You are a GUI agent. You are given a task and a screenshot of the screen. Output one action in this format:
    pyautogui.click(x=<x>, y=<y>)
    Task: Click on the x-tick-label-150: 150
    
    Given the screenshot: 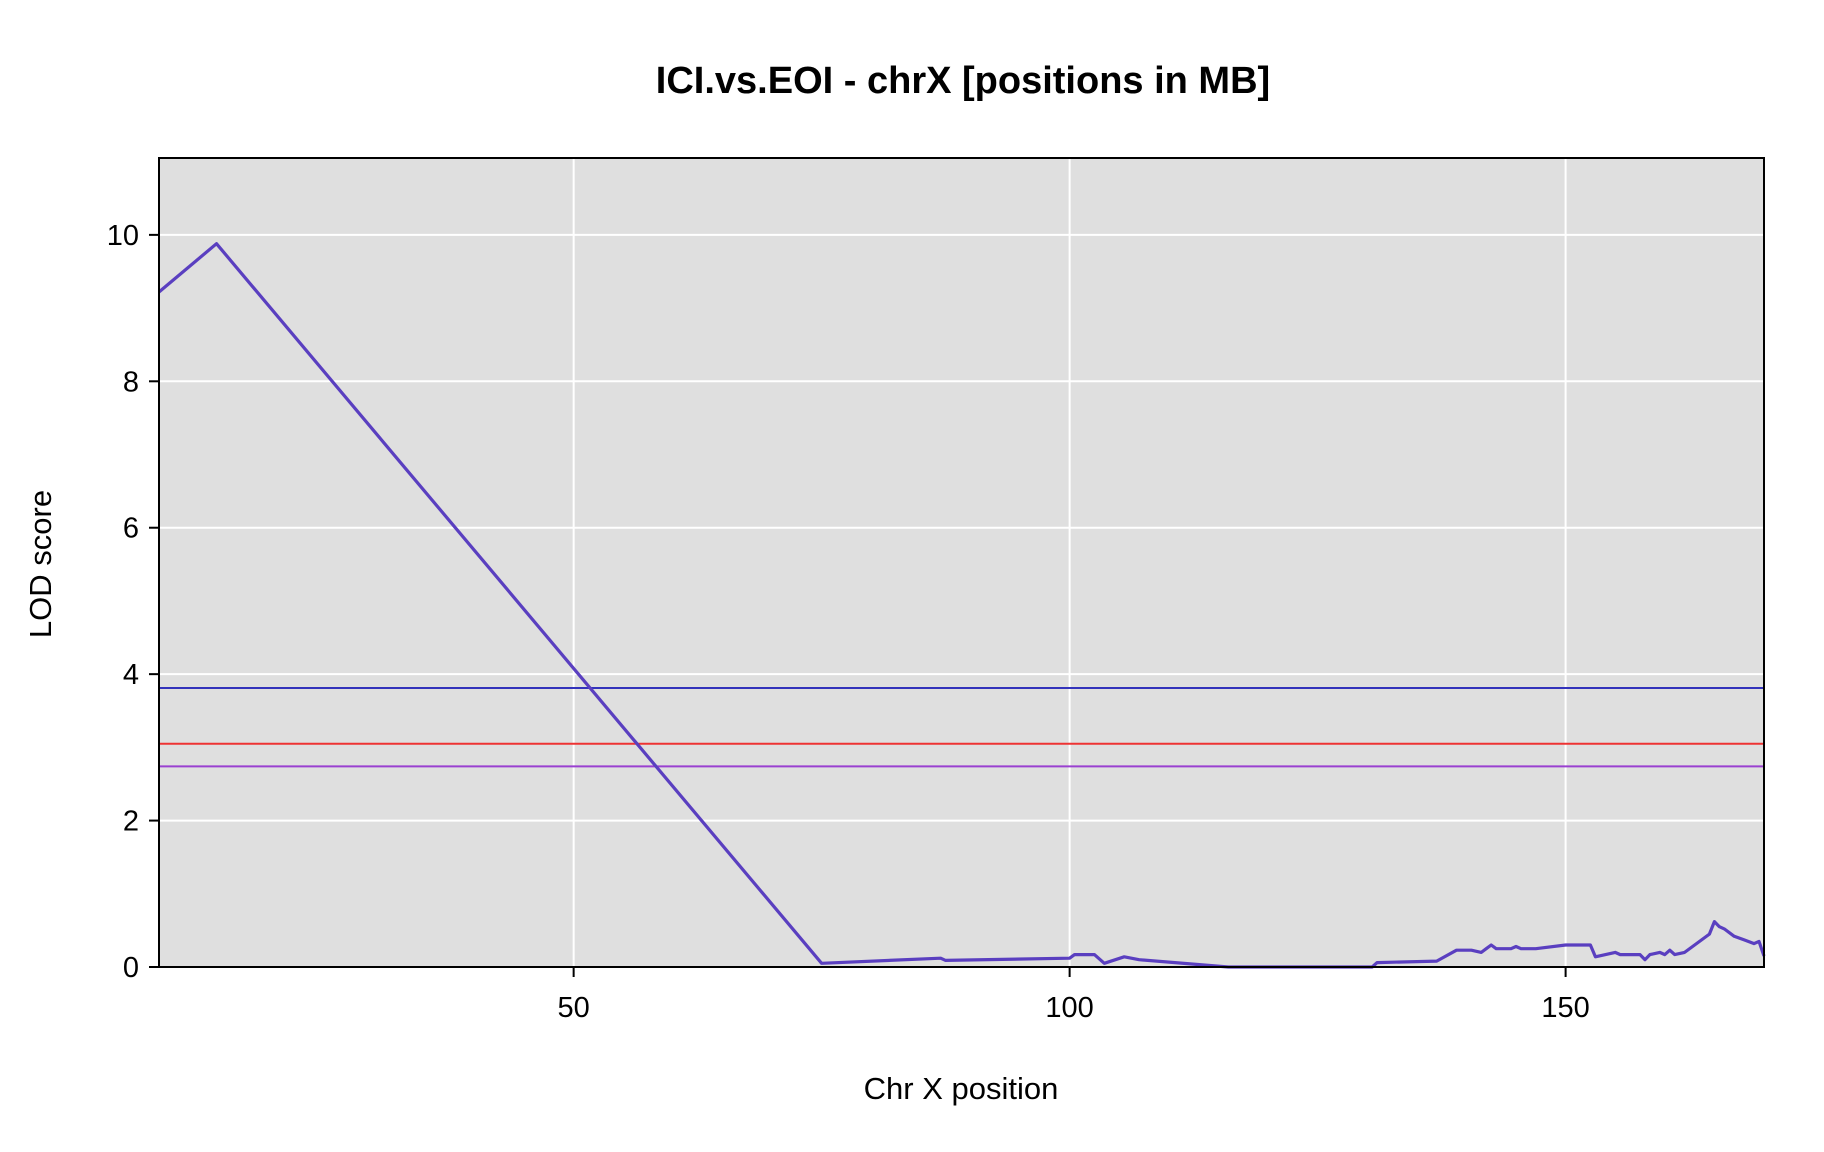 What is the action you would take?
    pyautogui.click(x=1565, y=1008)
    